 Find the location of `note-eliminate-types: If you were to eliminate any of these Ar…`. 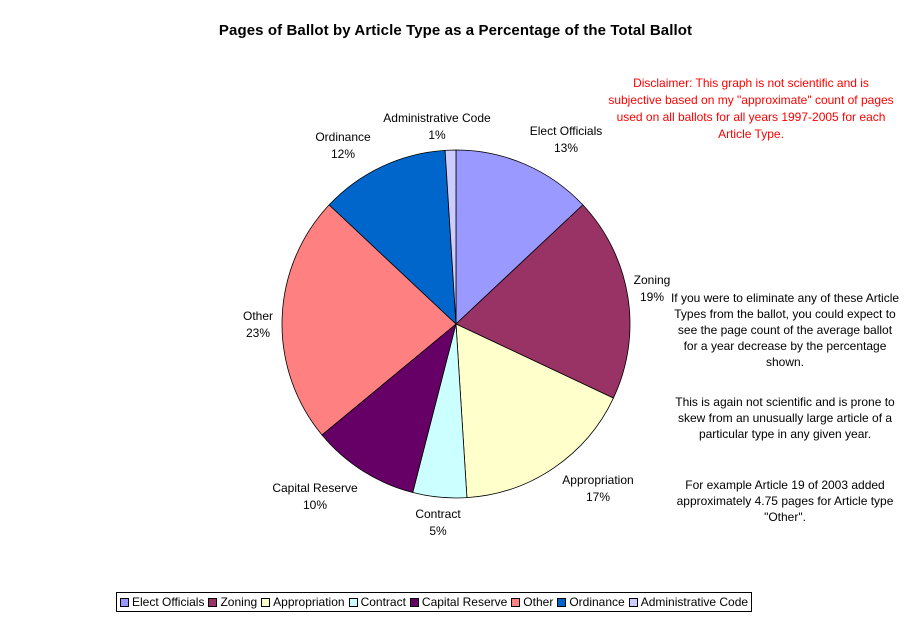

note-eliminate-types: If you were to eliminate any of these Ar… is located at coordinates (785, 330).